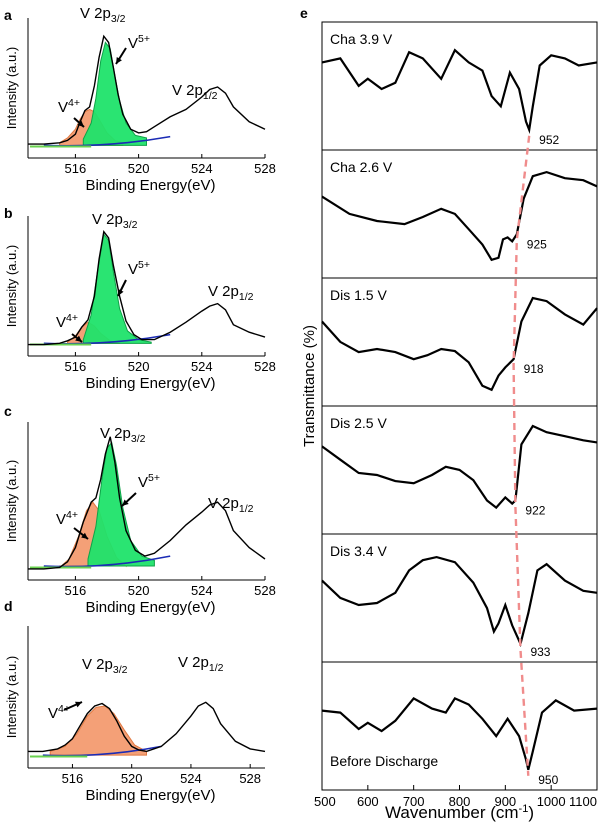 The image size is (600, 828). Describe the element at coordinates (549, 140) in the screenshot. I see `ir-peak-label: 952` at that location.